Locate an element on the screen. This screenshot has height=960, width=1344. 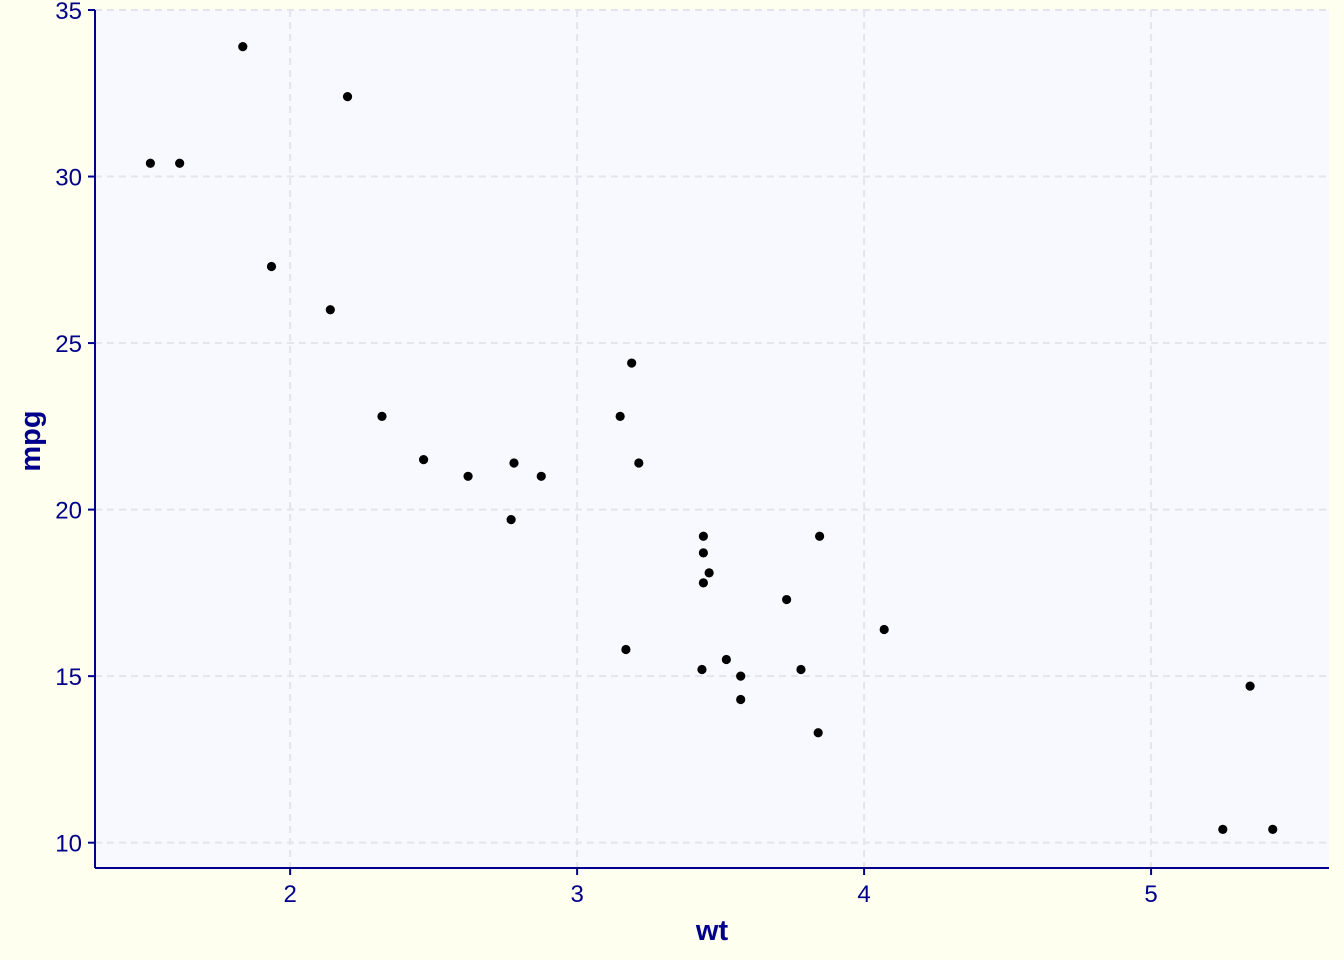
x-tick-label: 2 is located at coordinates (289, 894).